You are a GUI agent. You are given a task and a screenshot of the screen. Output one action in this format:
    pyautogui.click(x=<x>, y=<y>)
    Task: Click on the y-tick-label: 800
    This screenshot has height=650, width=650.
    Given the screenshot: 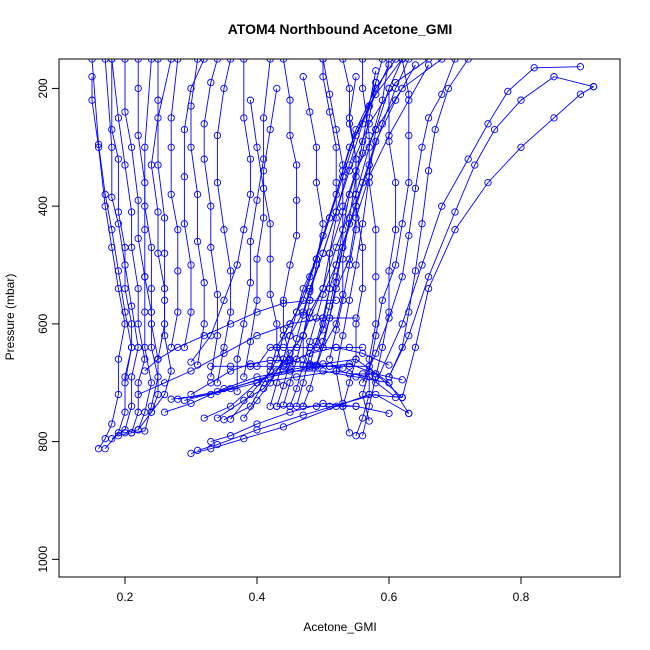 What is the action you would take?
    pyautogui.click(x=43, y=441)
    